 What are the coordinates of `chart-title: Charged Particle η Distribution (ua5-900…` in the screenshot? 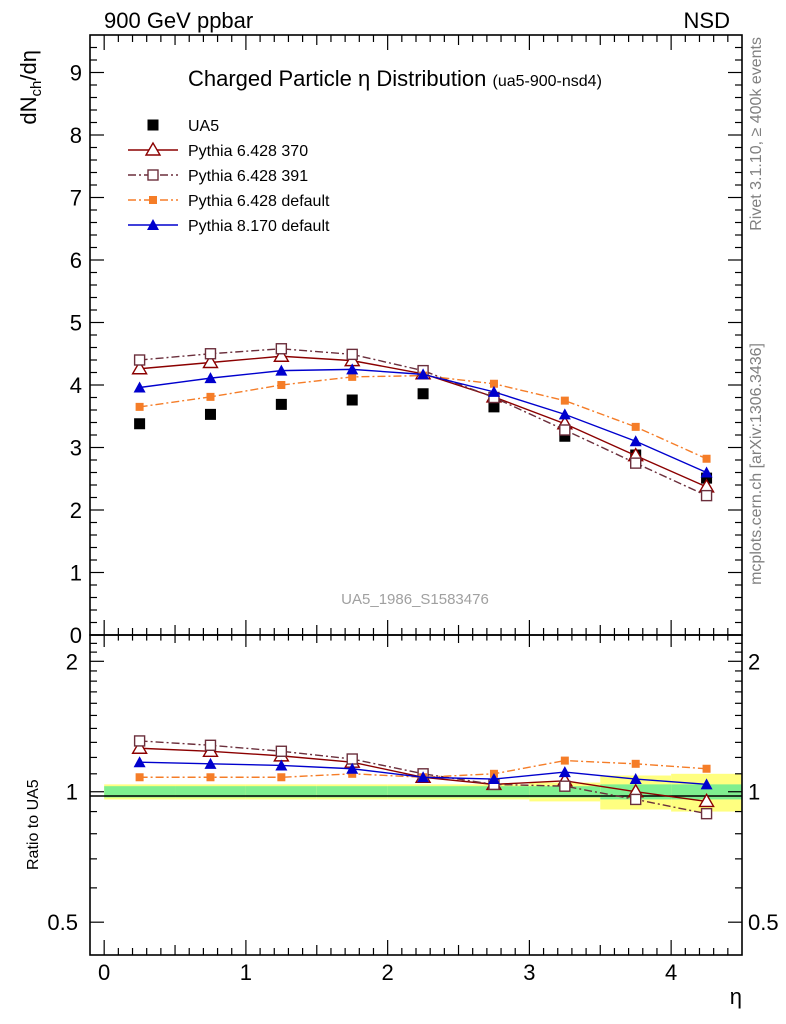 It's located at (395, 78).